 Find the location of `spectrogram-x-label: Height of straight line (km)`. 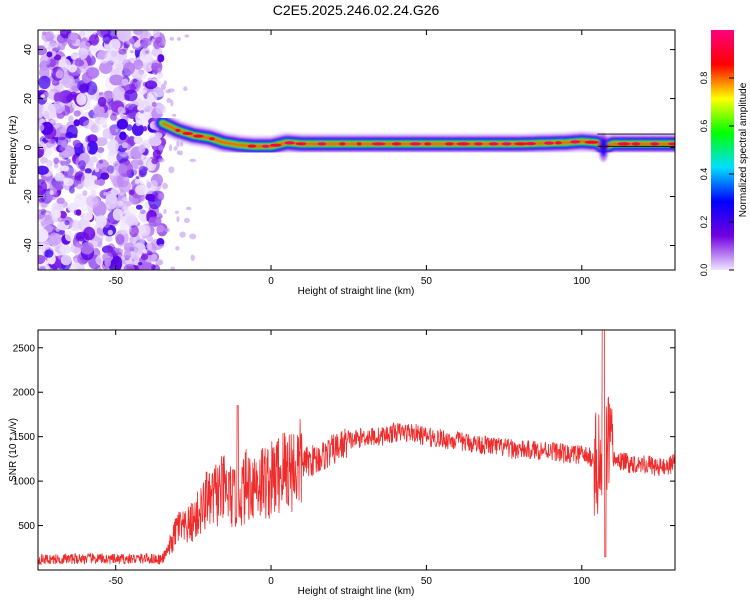

spectrogram-x-label: Height of straight line (km) is located at coordinates (356, 291).